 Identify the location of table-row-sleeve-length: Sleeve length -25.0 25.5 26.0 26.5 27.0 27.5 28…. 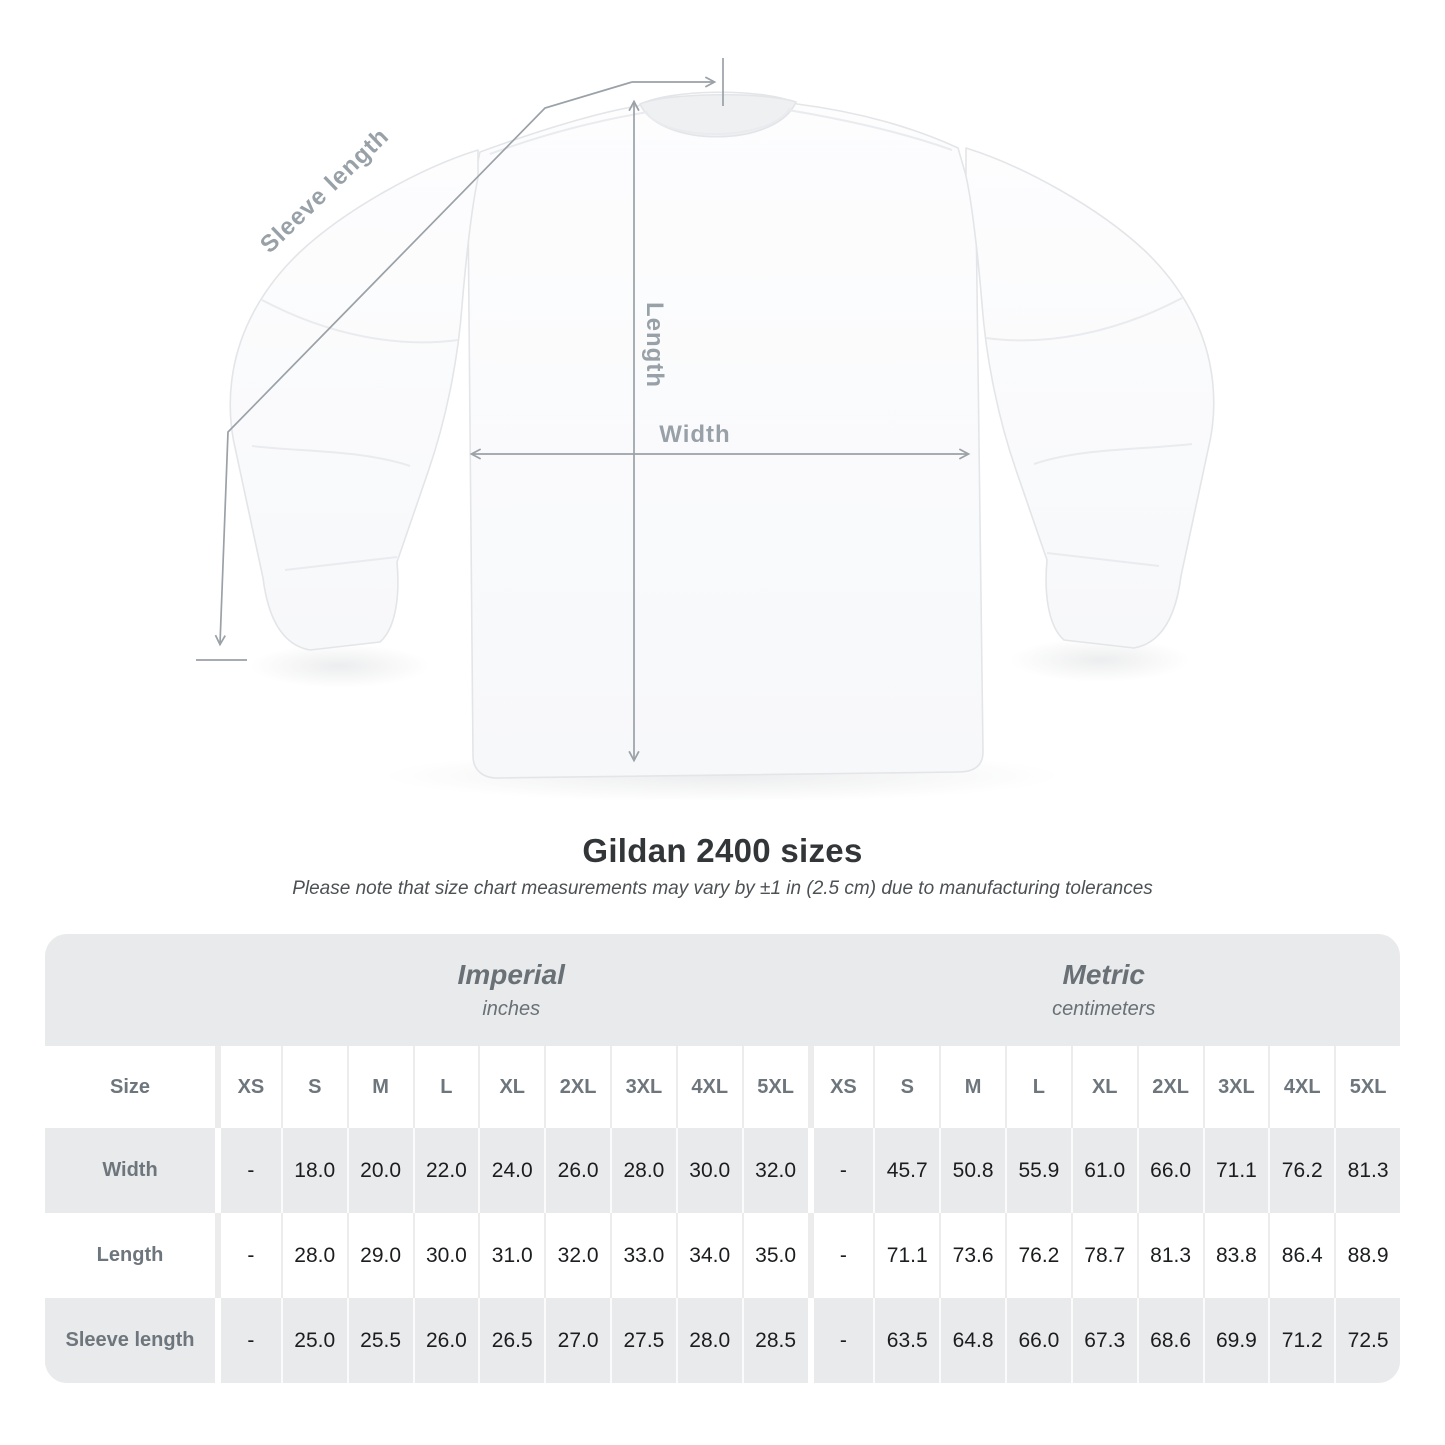
(722, 1340).